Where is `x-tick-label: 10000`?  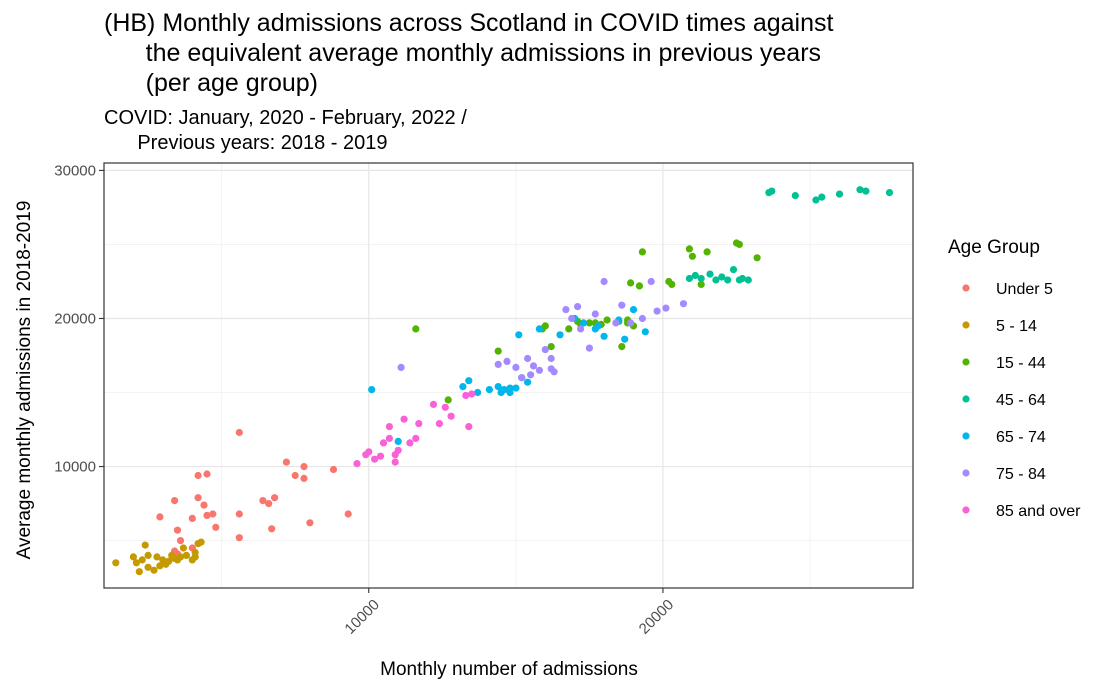 x-tick-label: 10000 is located at coordinates (362, 617).